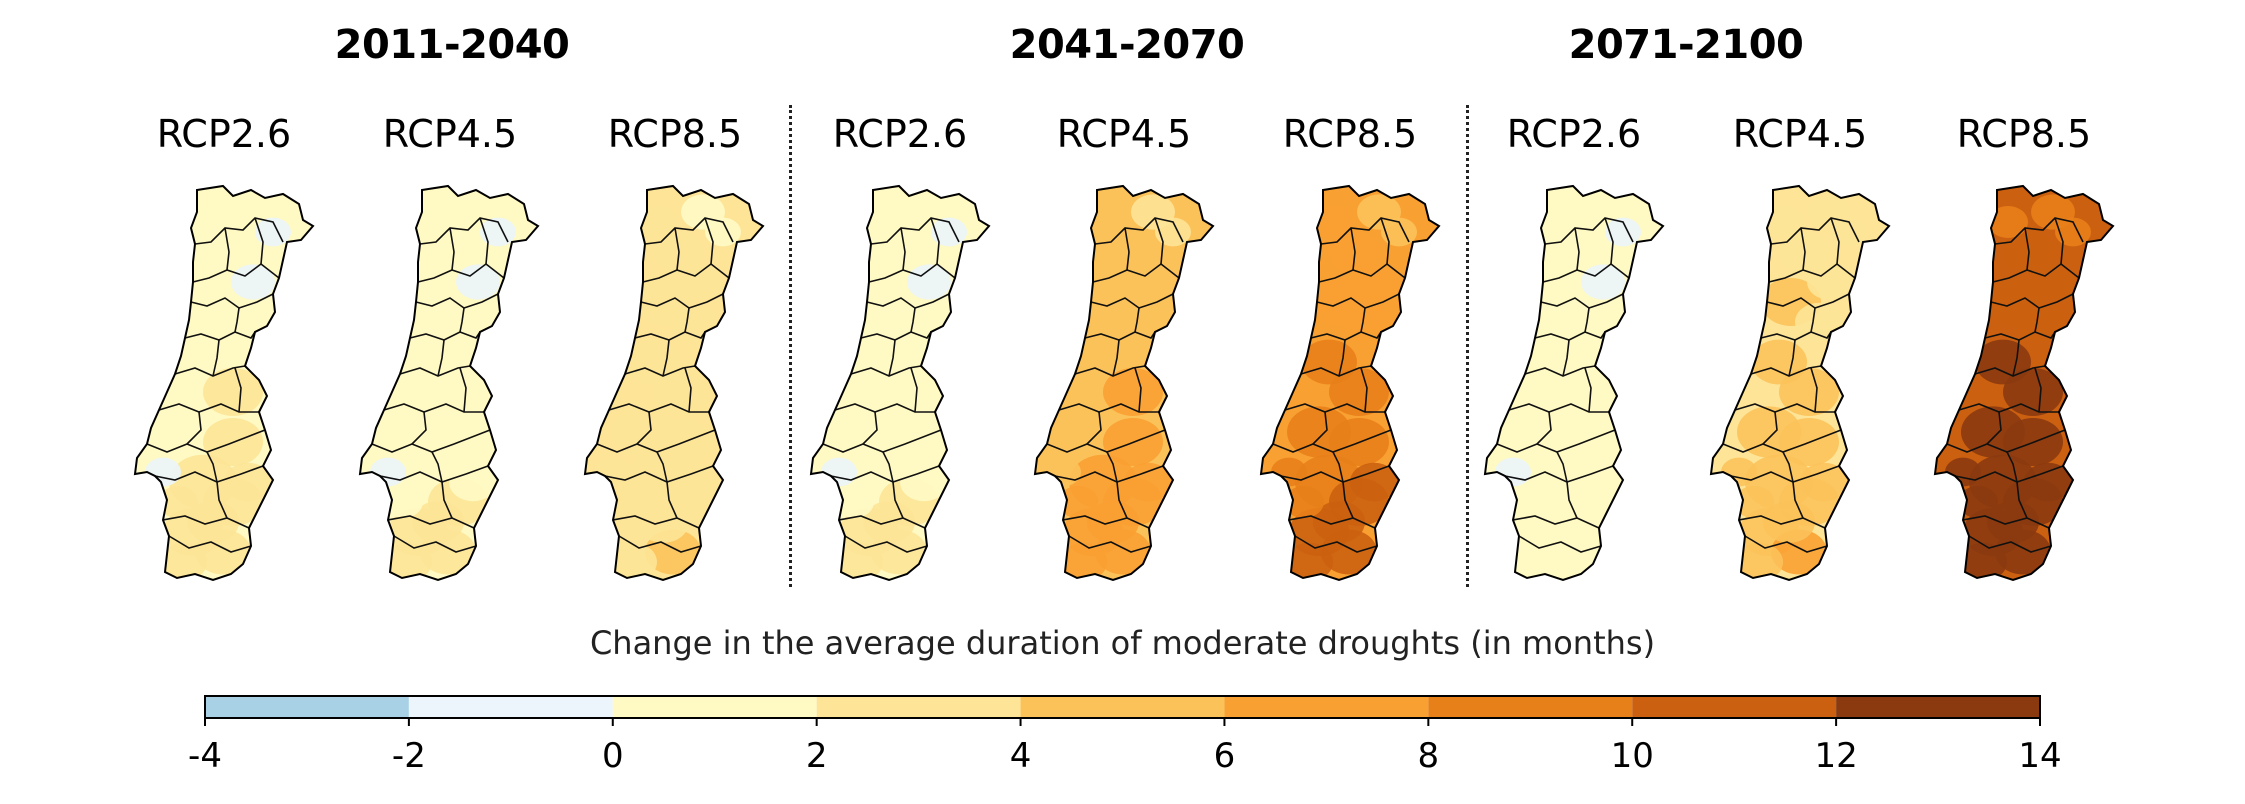 The image size is (2245, 804). I want to click on colorbar-tick-label: 4, so click(1020, 756).